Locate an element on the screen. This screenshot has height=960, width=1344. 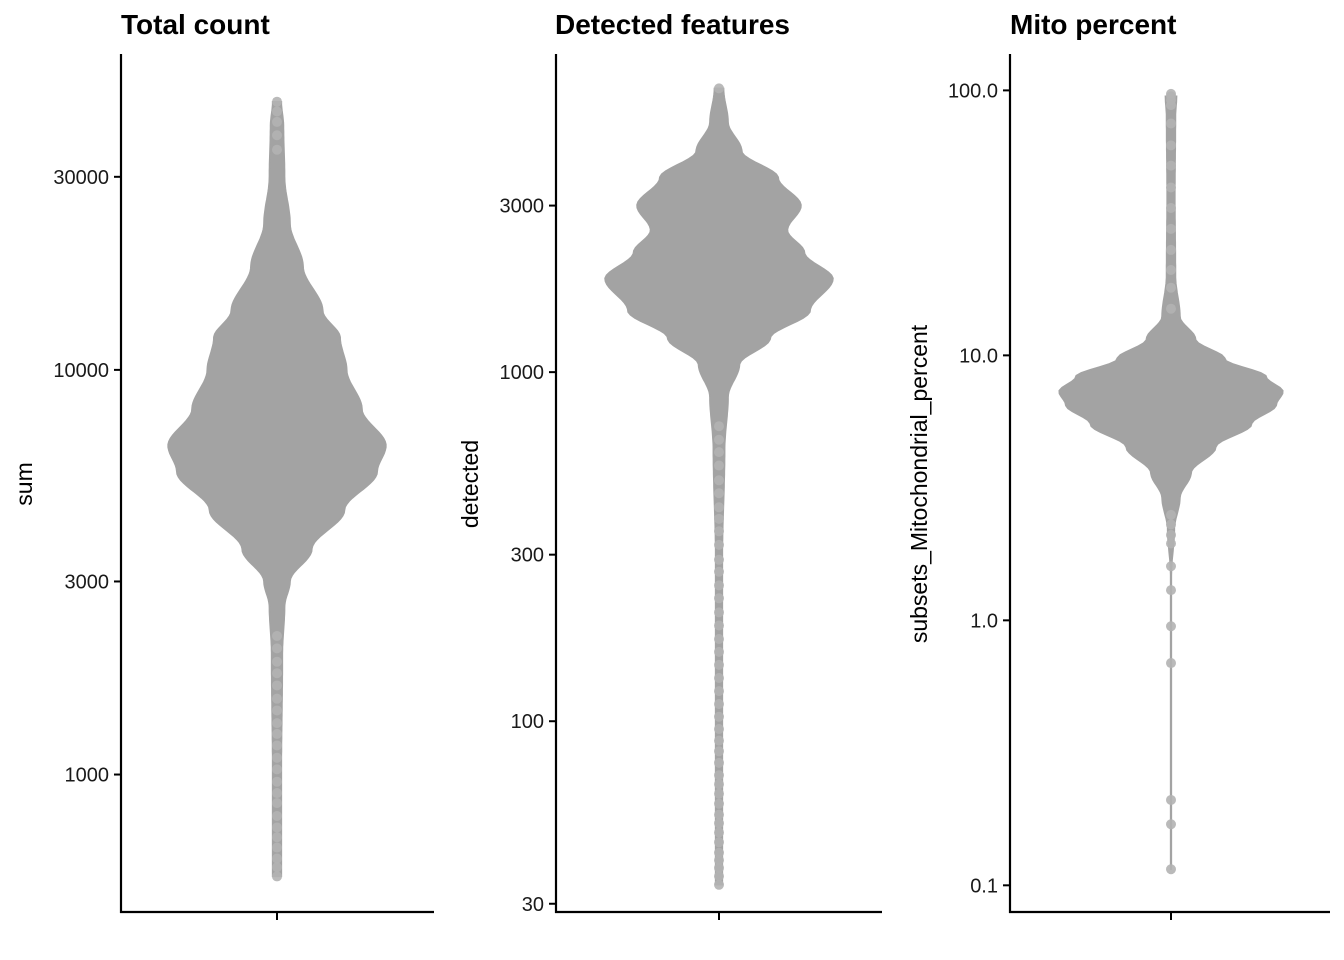
y-ticks: 30 100 300 1000 3000 is located at coordinates (528, 556).